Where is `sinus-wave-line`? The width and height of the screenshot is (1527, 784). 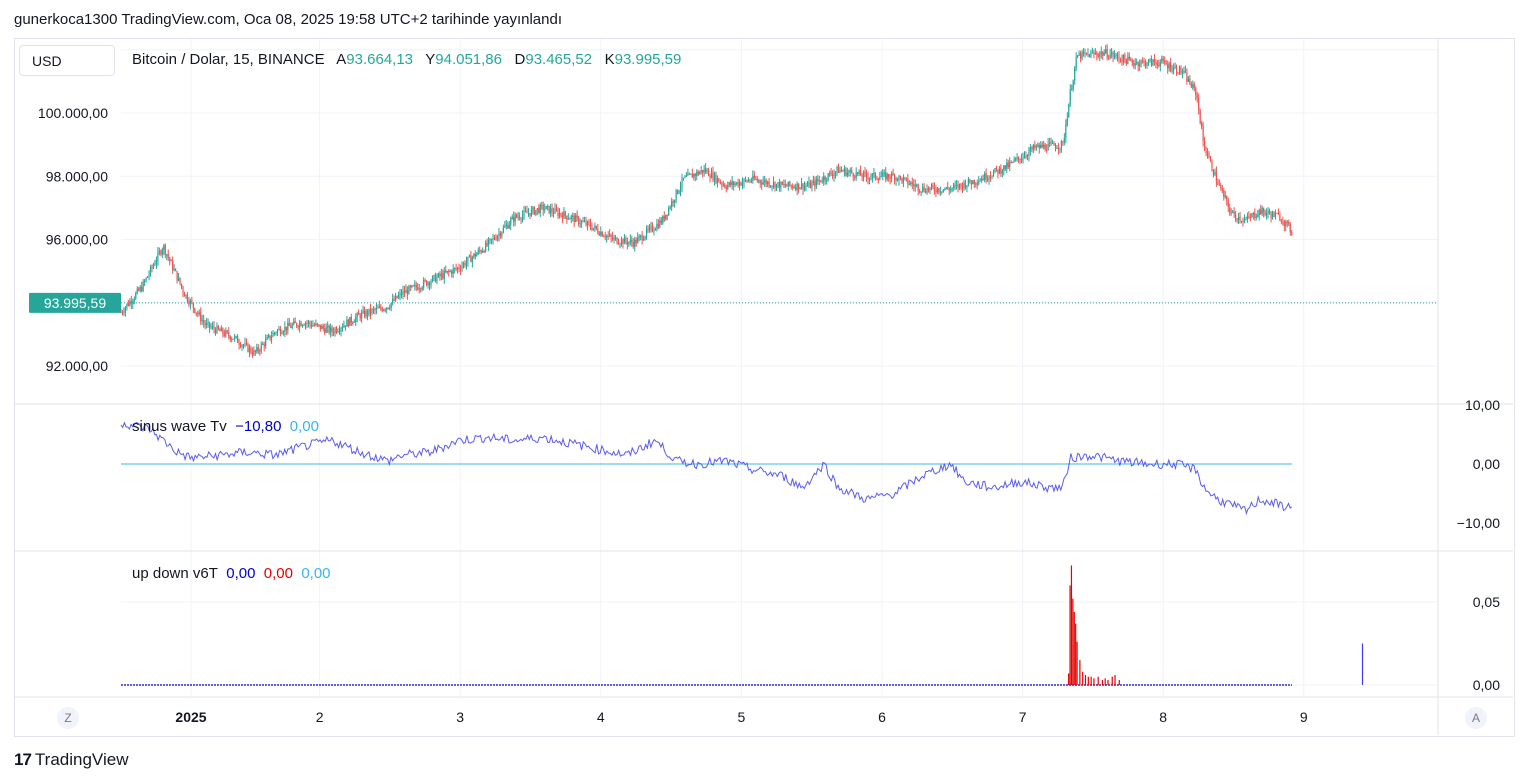 sinus-wave-line is located at coordinates (706, 468).